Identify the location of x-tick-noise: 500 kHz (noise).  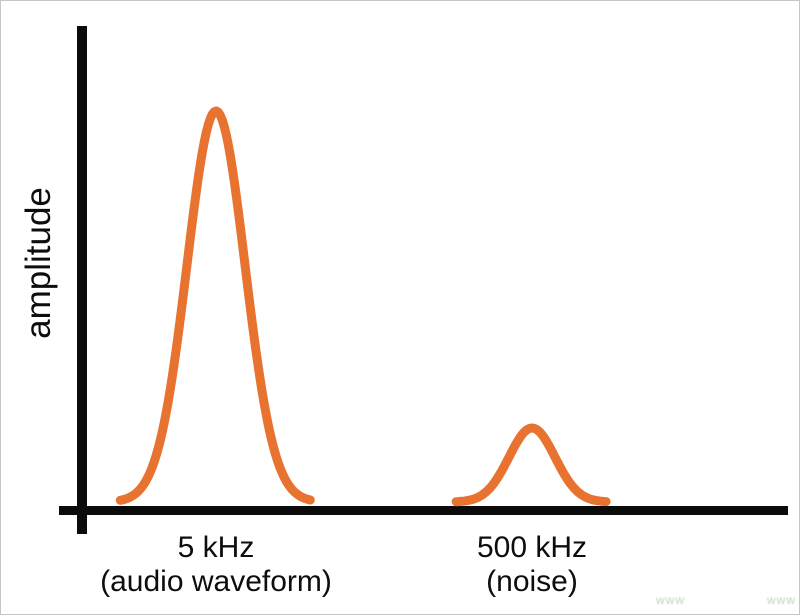
(532, 565).